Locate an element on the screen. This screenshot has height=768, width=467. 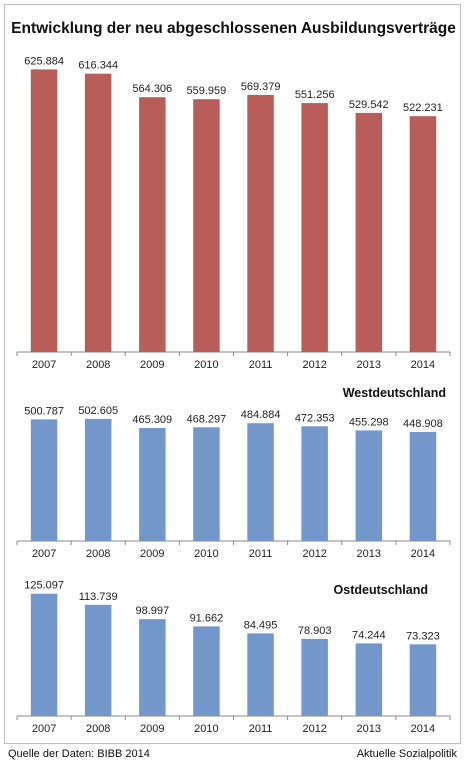
value-label-2008: 502.605 is located at coordinates (98, 411).